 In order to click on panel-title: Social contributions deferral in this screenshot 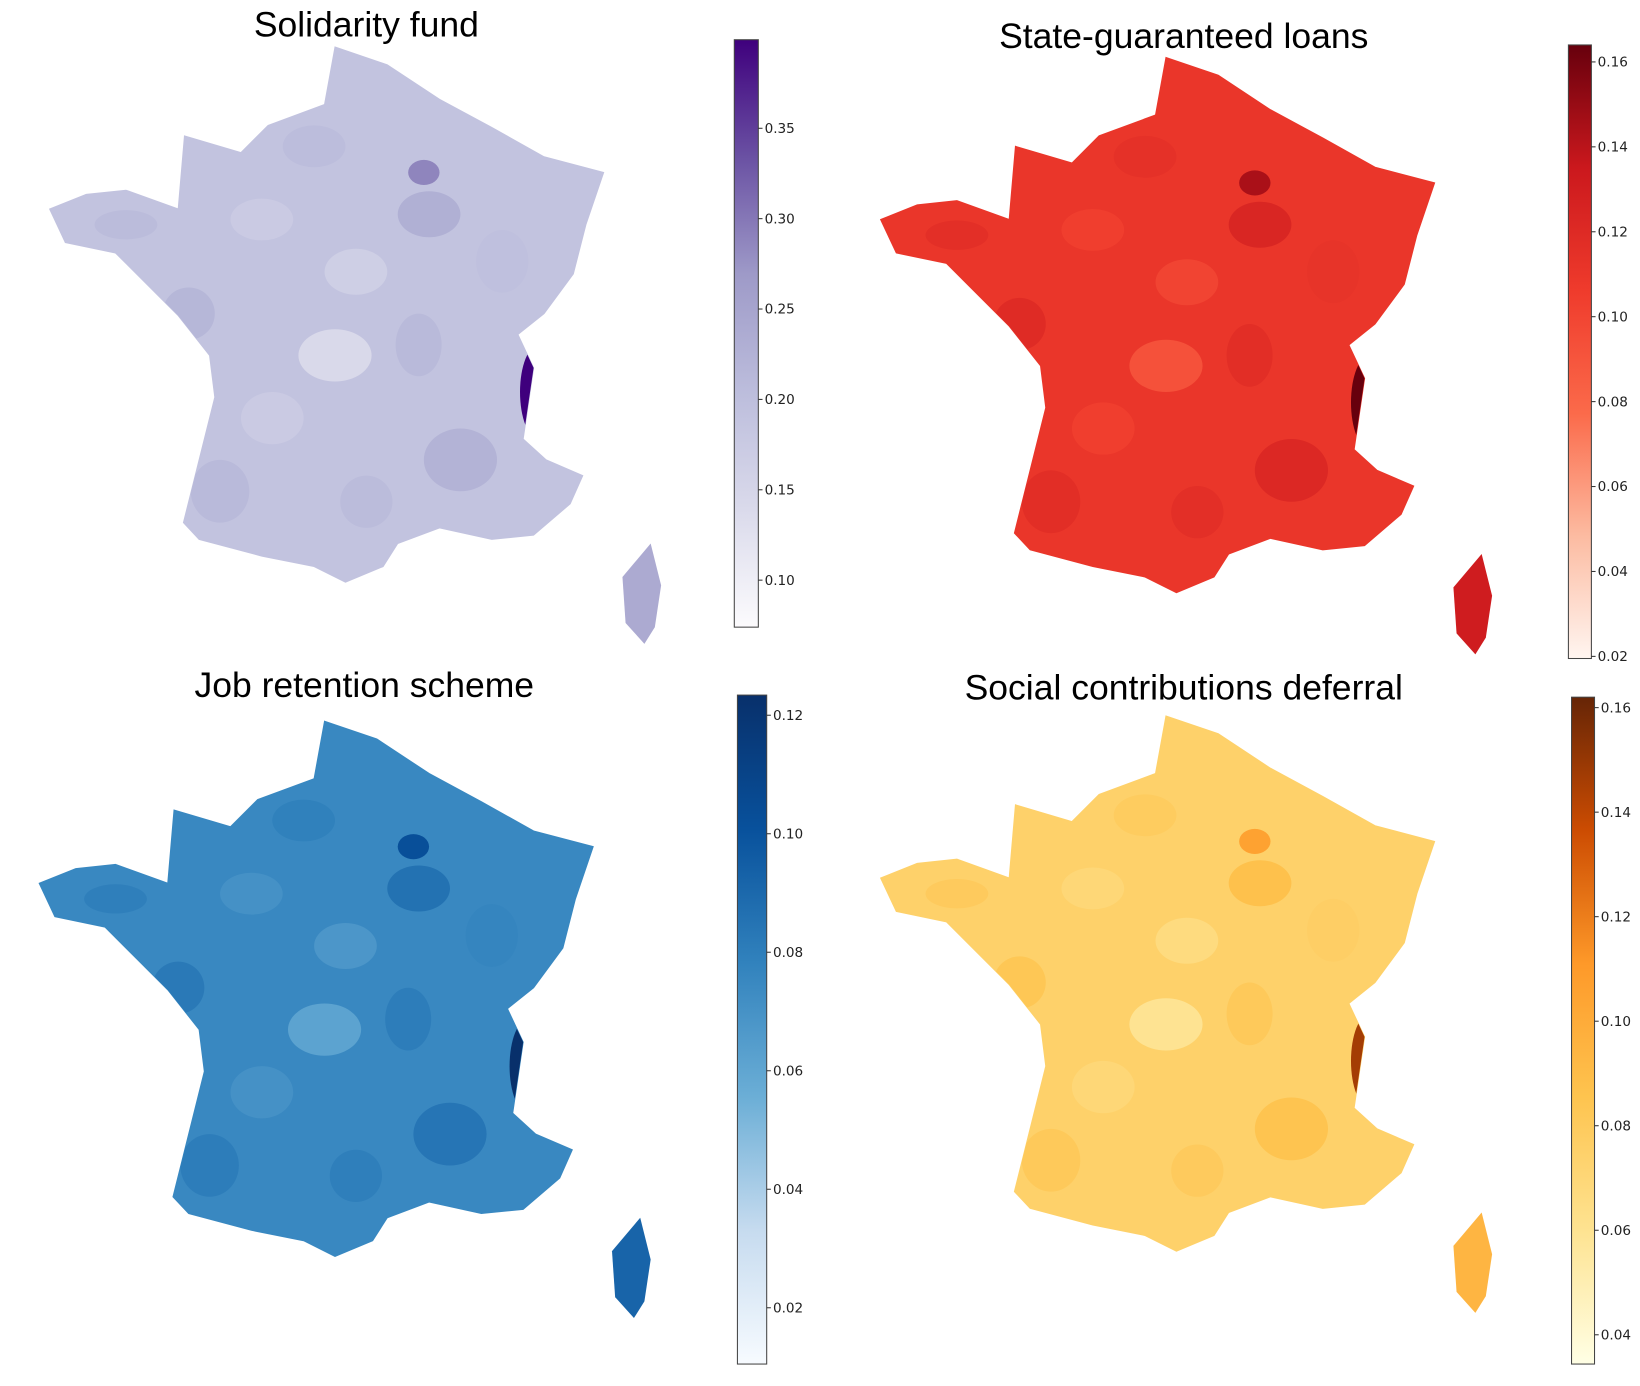, I will do `click(1184, 687)`.